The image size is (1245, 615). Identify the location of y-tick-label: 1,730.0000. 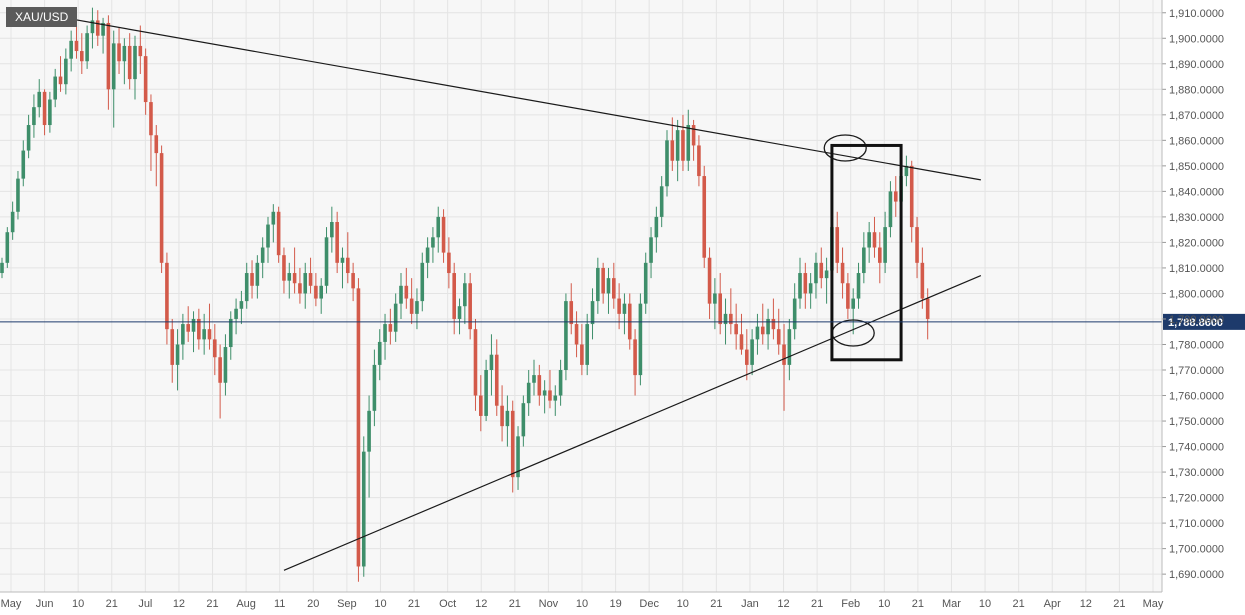
(1196, 473).